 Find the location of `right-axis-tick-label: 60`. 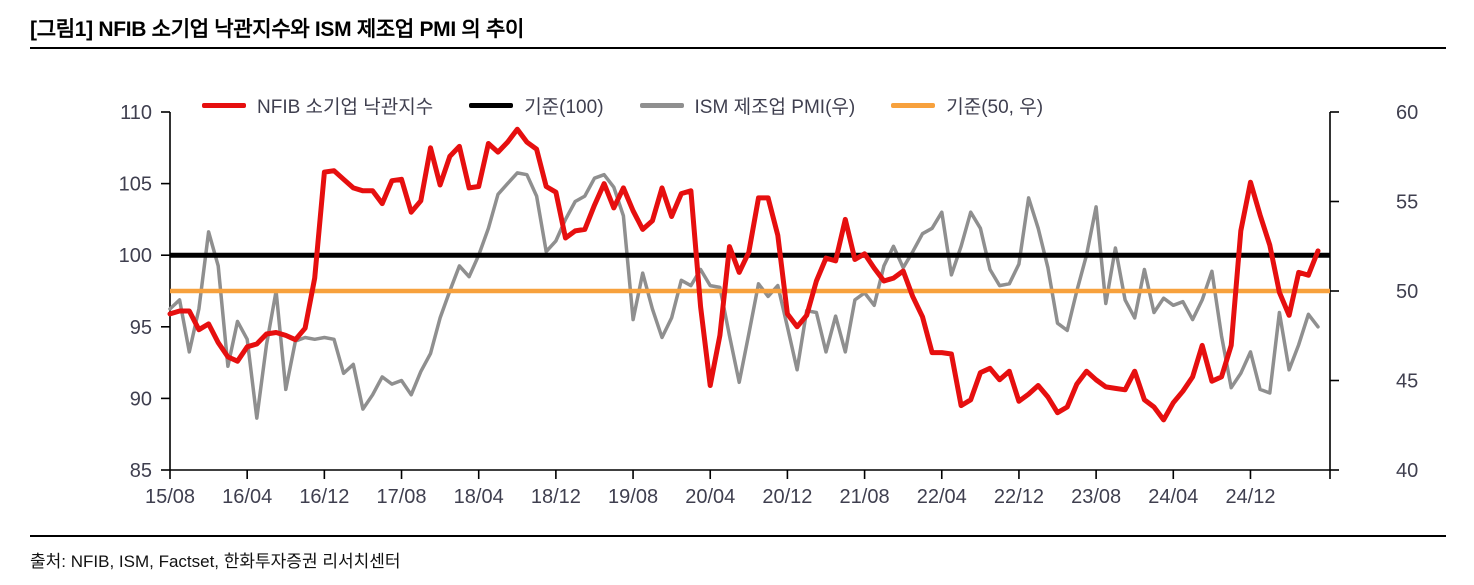

right-axis-tick-label: 60 is located at coordinates (1407, 113).